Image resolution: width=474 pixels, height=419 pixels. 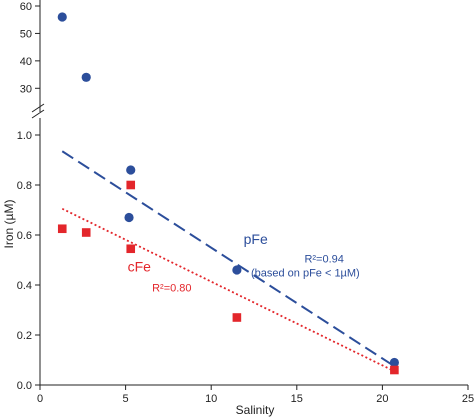 I want to click on x-axis-title: Salinity, so click(x=255, y=410).